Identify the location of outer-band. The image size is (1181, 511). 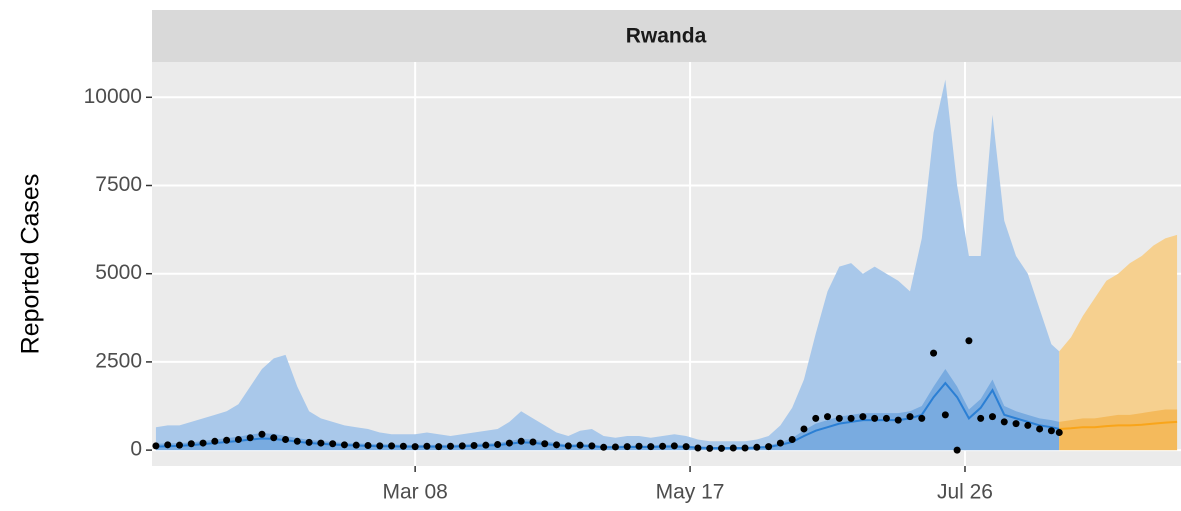
(1118, 342).